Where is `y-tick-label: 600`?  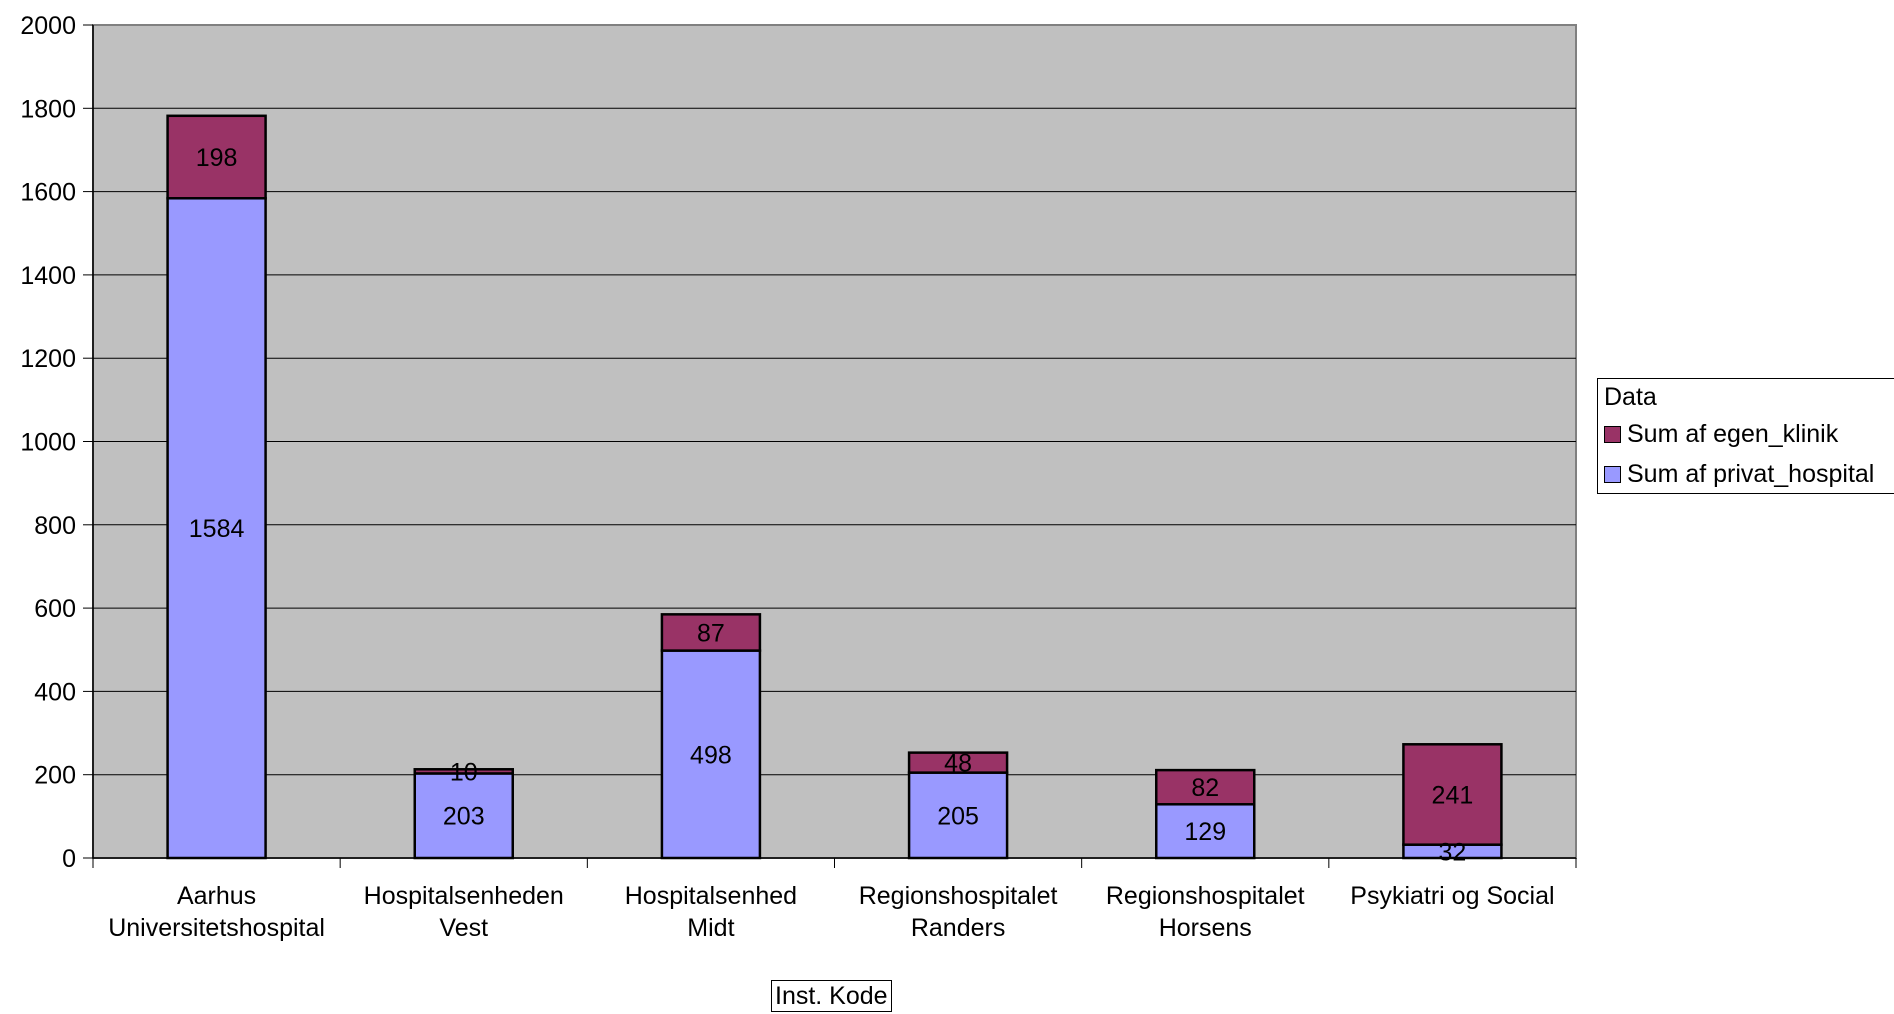 y-tick-label: 600 is located at coordinates (55, 609).